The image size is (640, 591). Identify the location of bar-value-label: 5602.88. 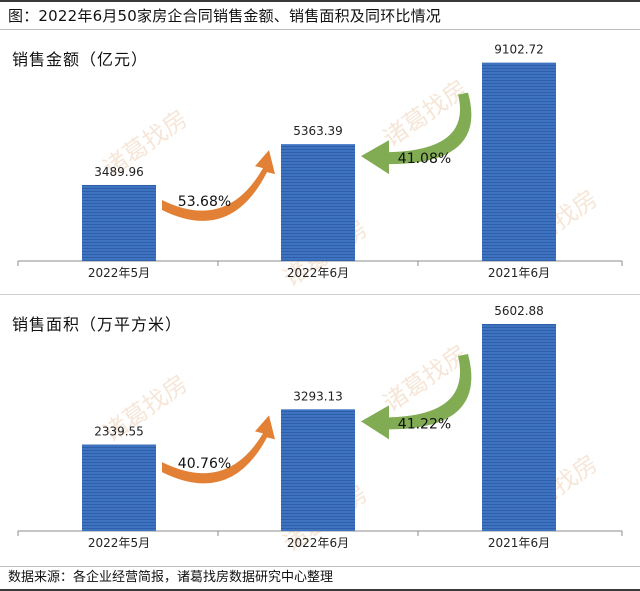
(519, 311).